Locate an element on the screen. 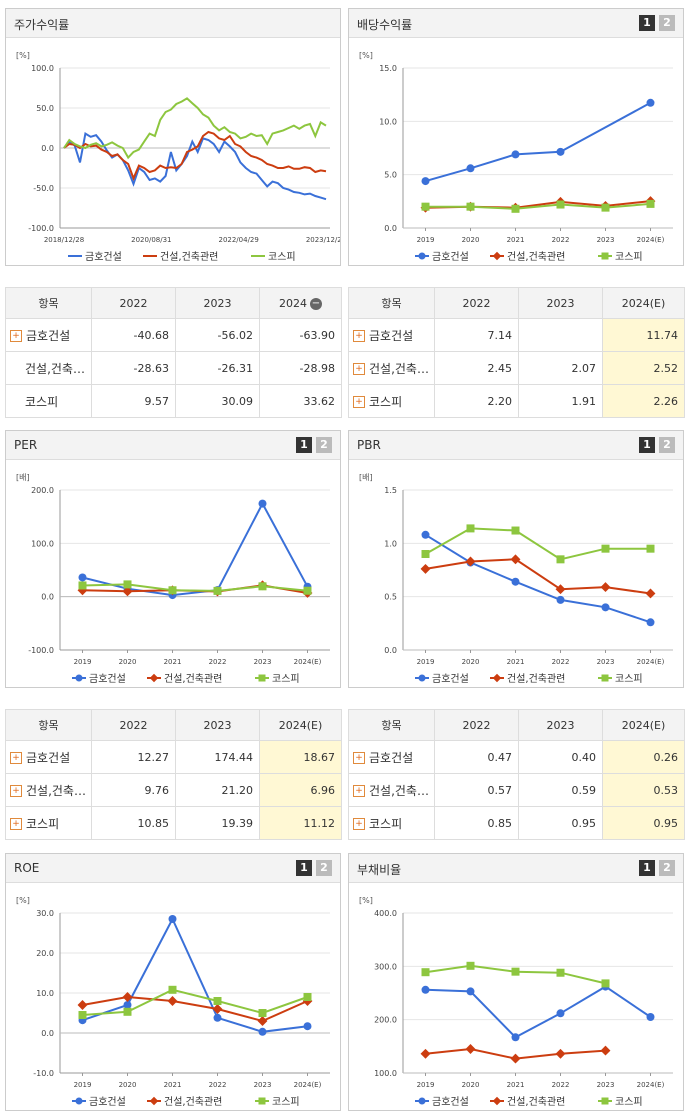 The height and width of the screenshot is (1115, 691). panel-header: PBR 1 2 is located at coordinates (516, 445).